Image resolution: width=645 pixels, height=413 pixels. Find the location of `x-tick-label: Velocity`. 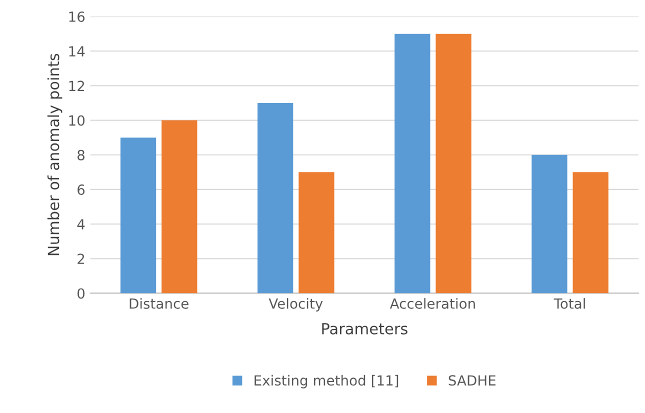

x-tick-label: Velocity is located at coordinates (295, 305).